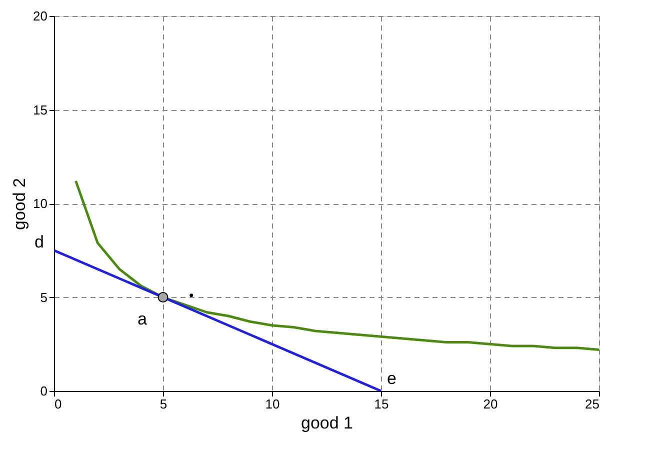  I want to click on x-tick-label: 5, so click(164, 404).